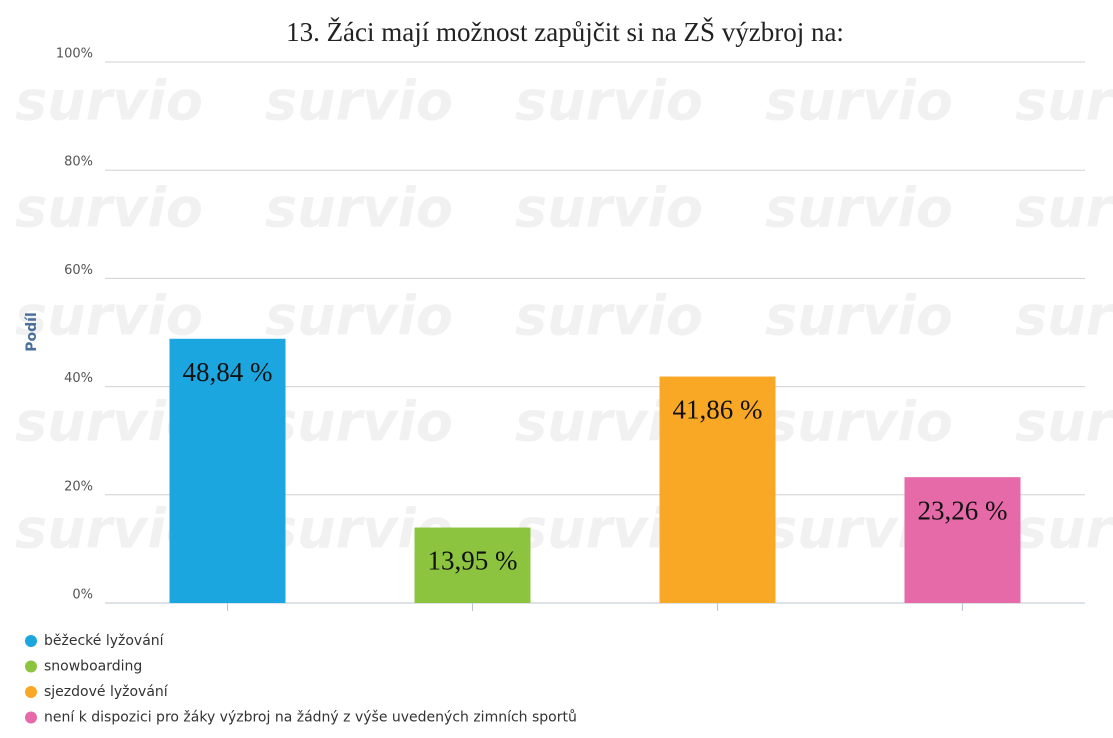 The image size is (1113, 738). Describe the element at coordinates (93, 667) in the screenshot. I see `legend-label: snowboarding` at that location.